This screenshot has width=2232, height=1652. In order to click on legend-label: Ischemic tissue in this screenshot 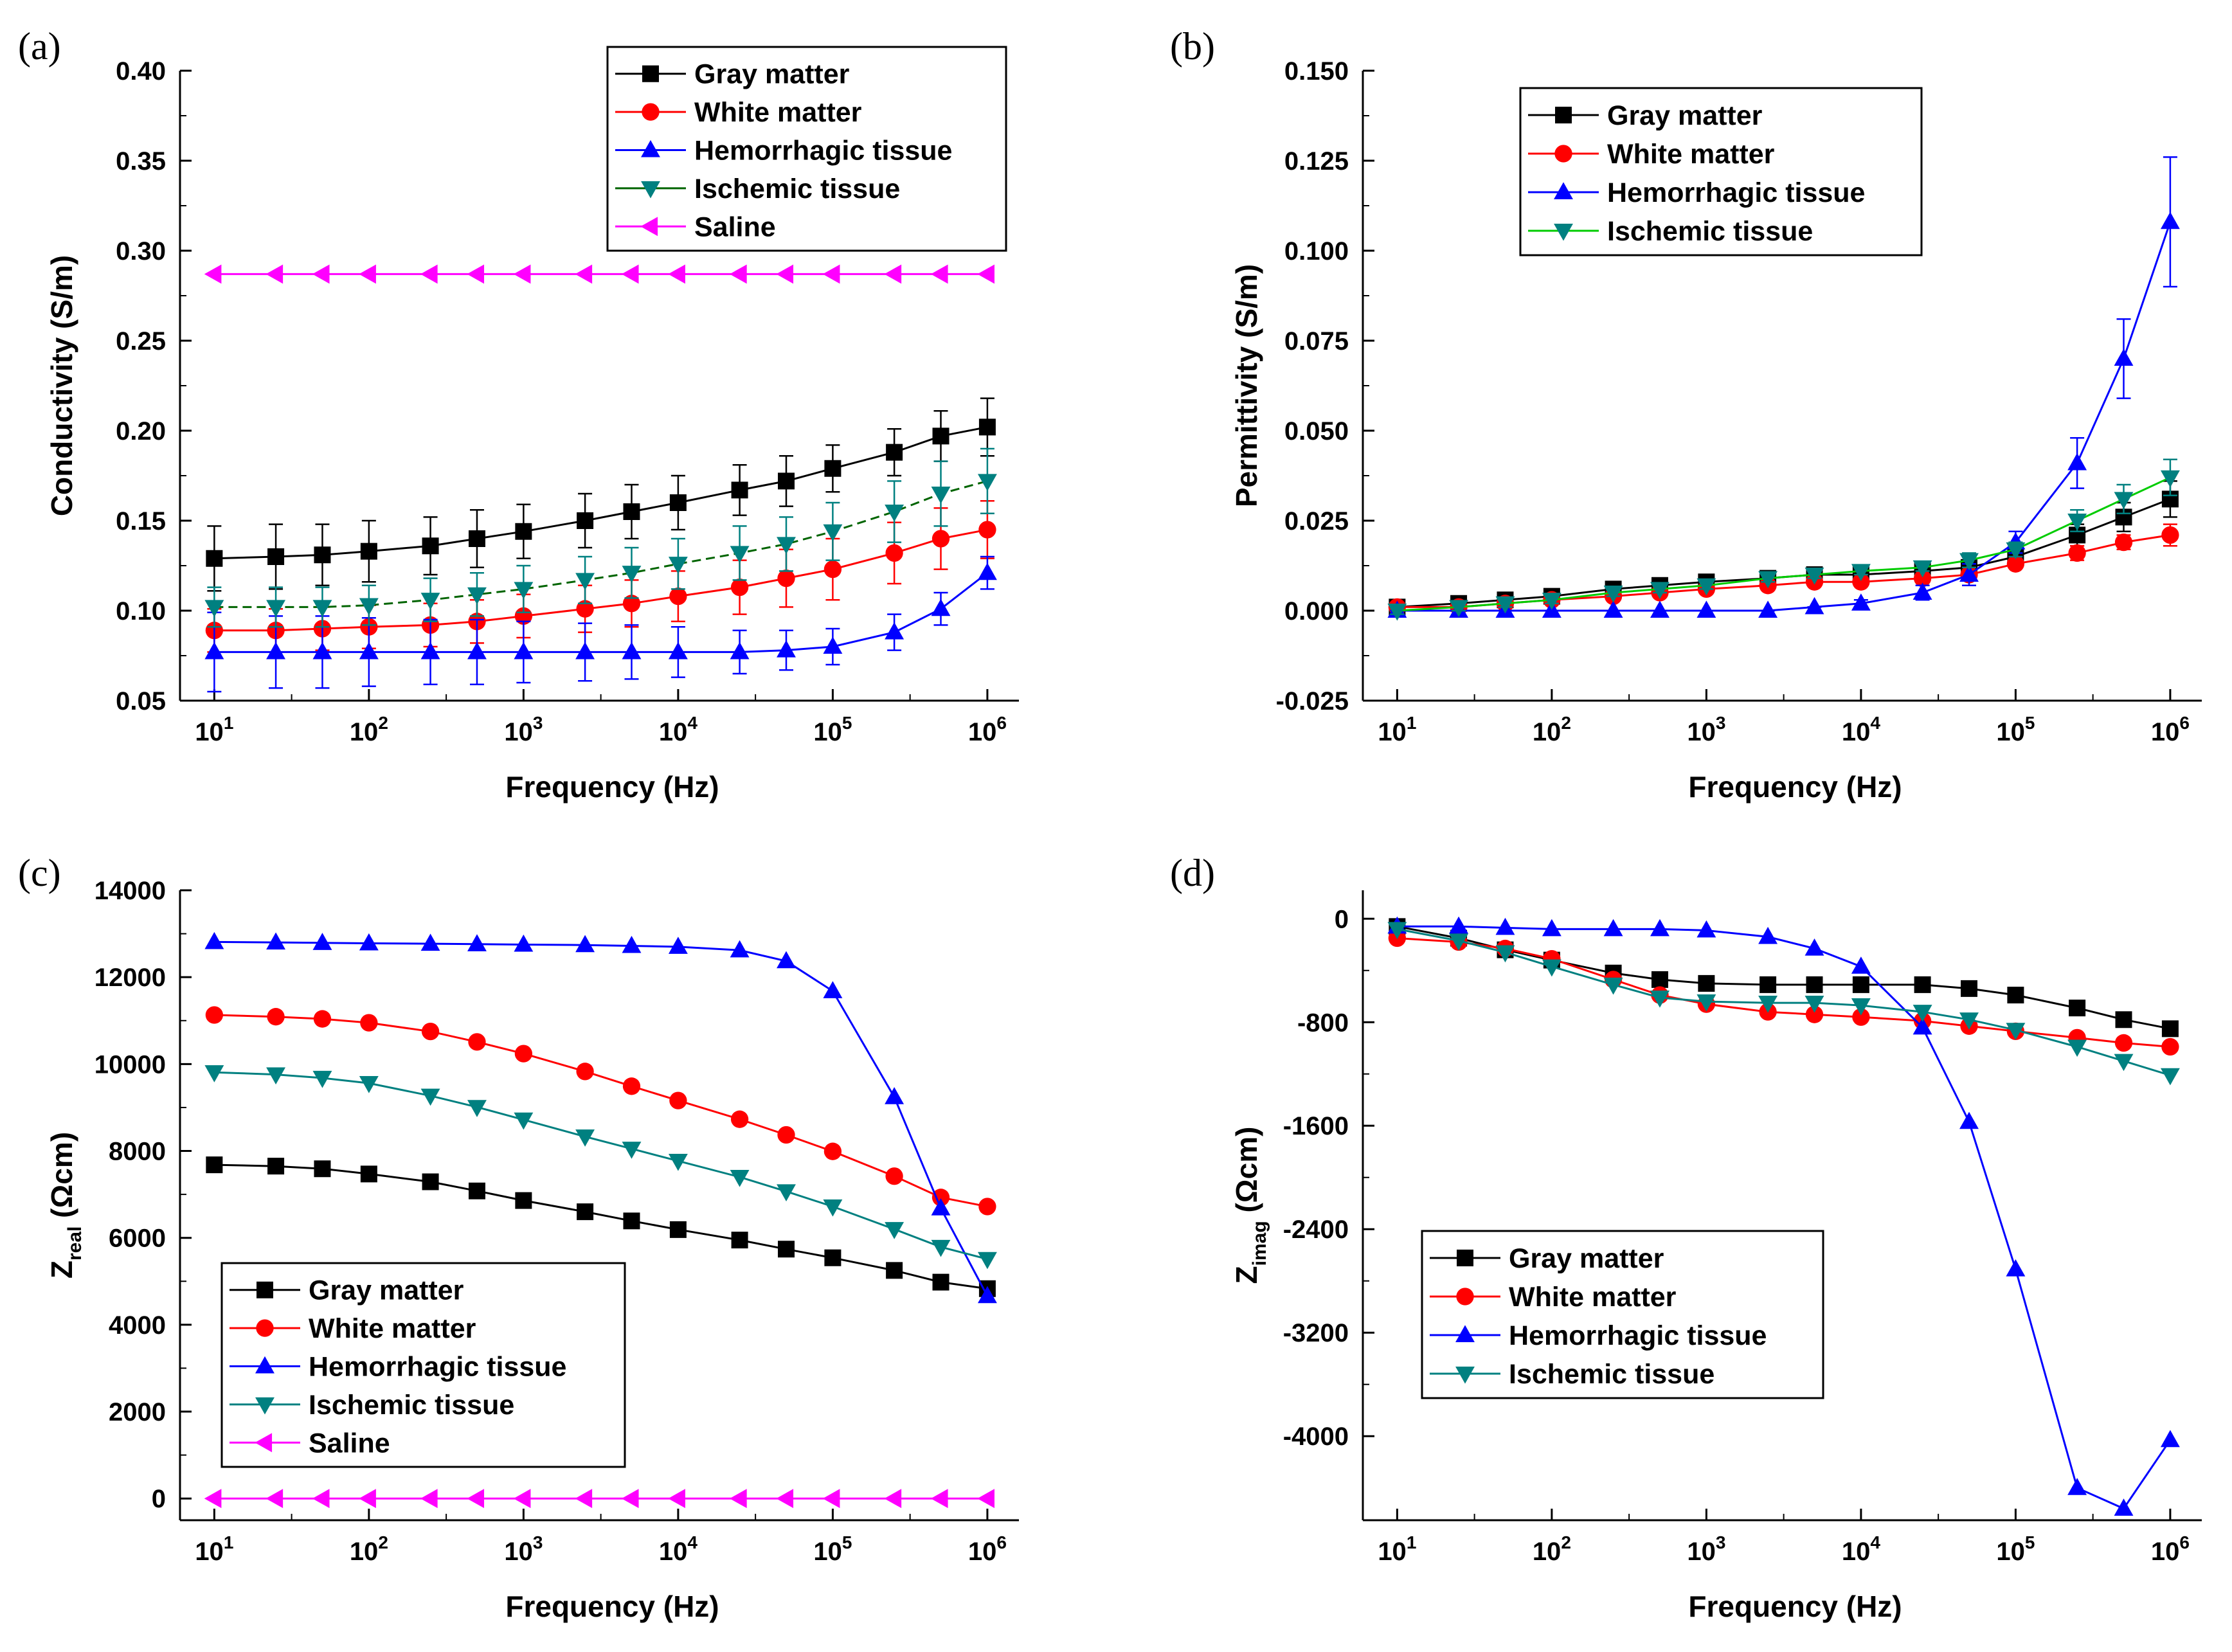, I will do `click(411, 1405)`.